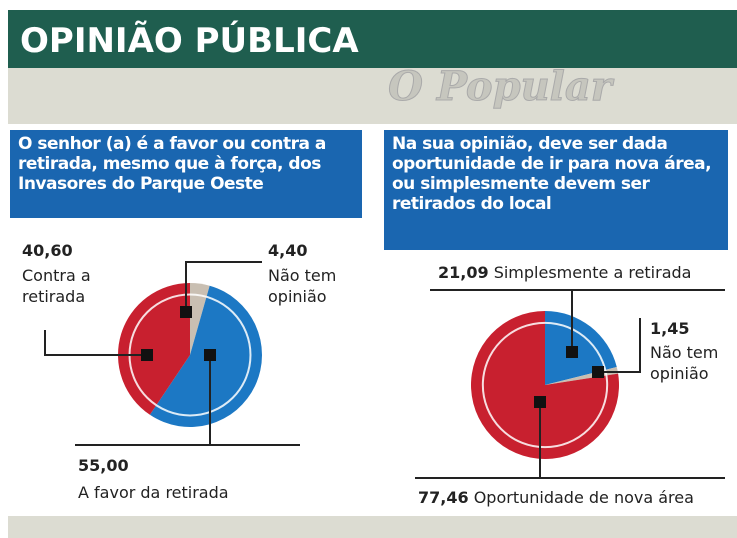  What do you see at coordinates (670, 328) in the screenshot?
I see `value-label: 1,45` at bounding box center [670, 328].